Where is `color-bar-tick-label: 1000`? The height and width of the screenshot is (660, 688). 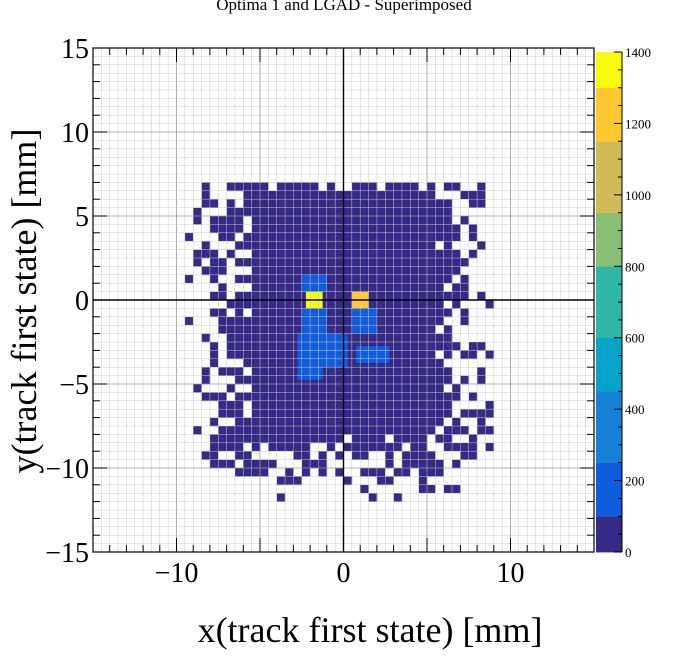 color-bar-tick-label: 1000 is located at coordinates (638, 195).